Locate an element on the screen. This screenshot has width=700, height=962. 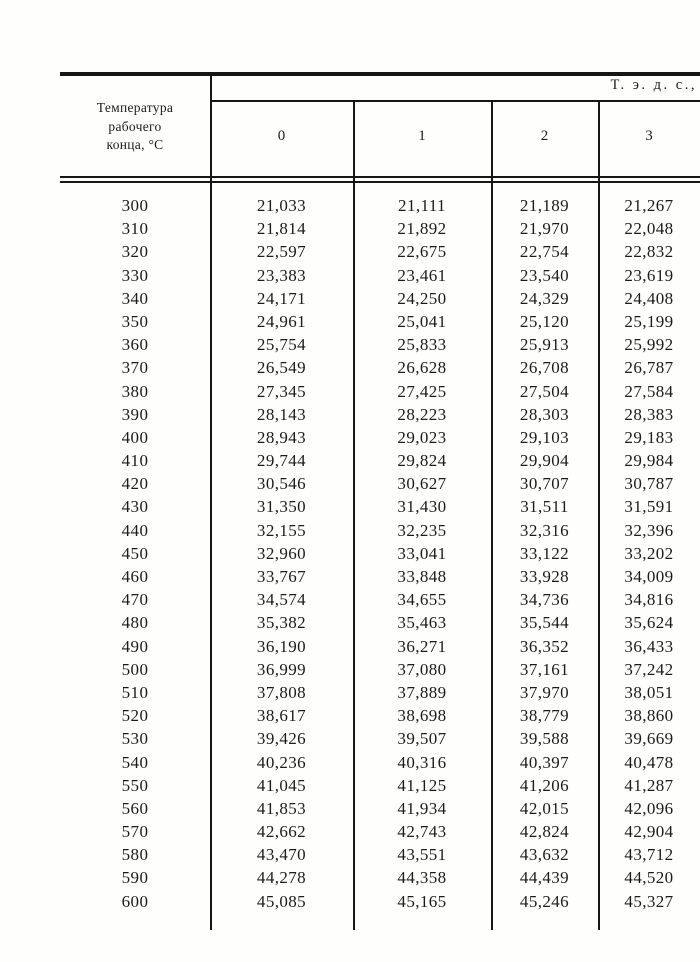
temp-cell: 340 is located at coordinates (135, 298).